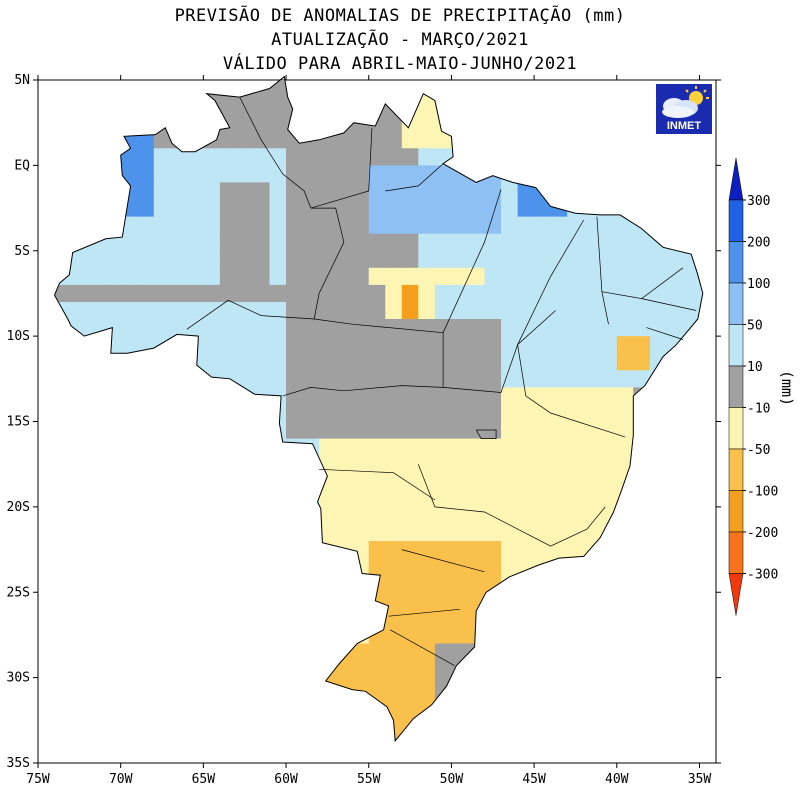 Image resolution: width=800 pixels, height=790 pixels. Describe the element at coordinates (18, 592) in the screenshot. I see `lat-label: 25S` at that location.